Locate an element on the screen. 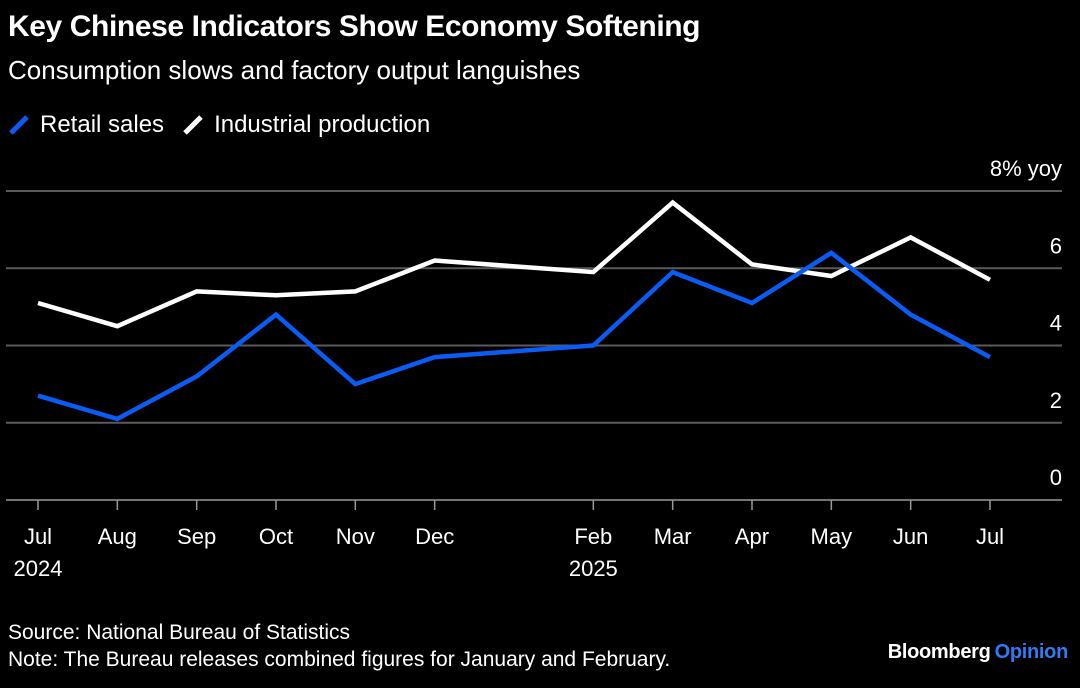  source-note: Source: National Bureau of Statistics is located at coordinates (179, 632).